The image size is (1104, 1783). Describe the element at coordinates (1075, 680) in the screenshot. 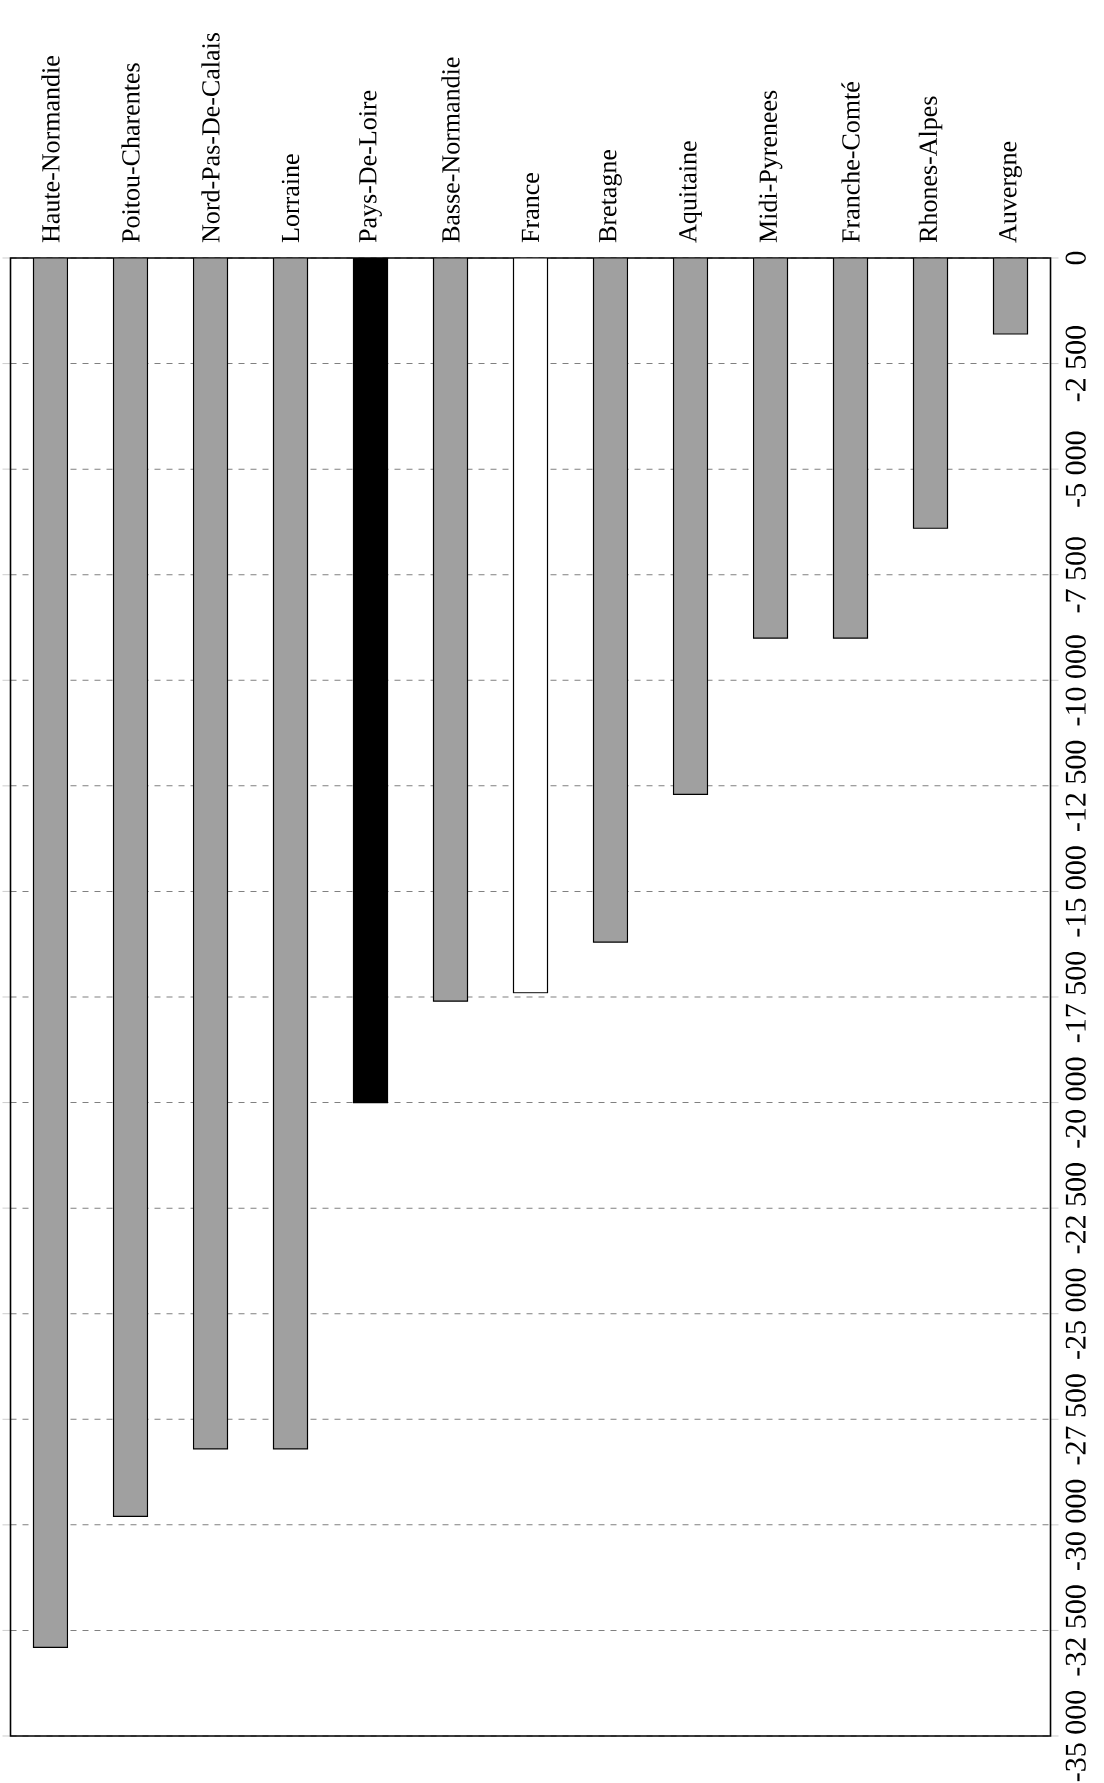

I see `y-tick-label: -10 000` at that location.